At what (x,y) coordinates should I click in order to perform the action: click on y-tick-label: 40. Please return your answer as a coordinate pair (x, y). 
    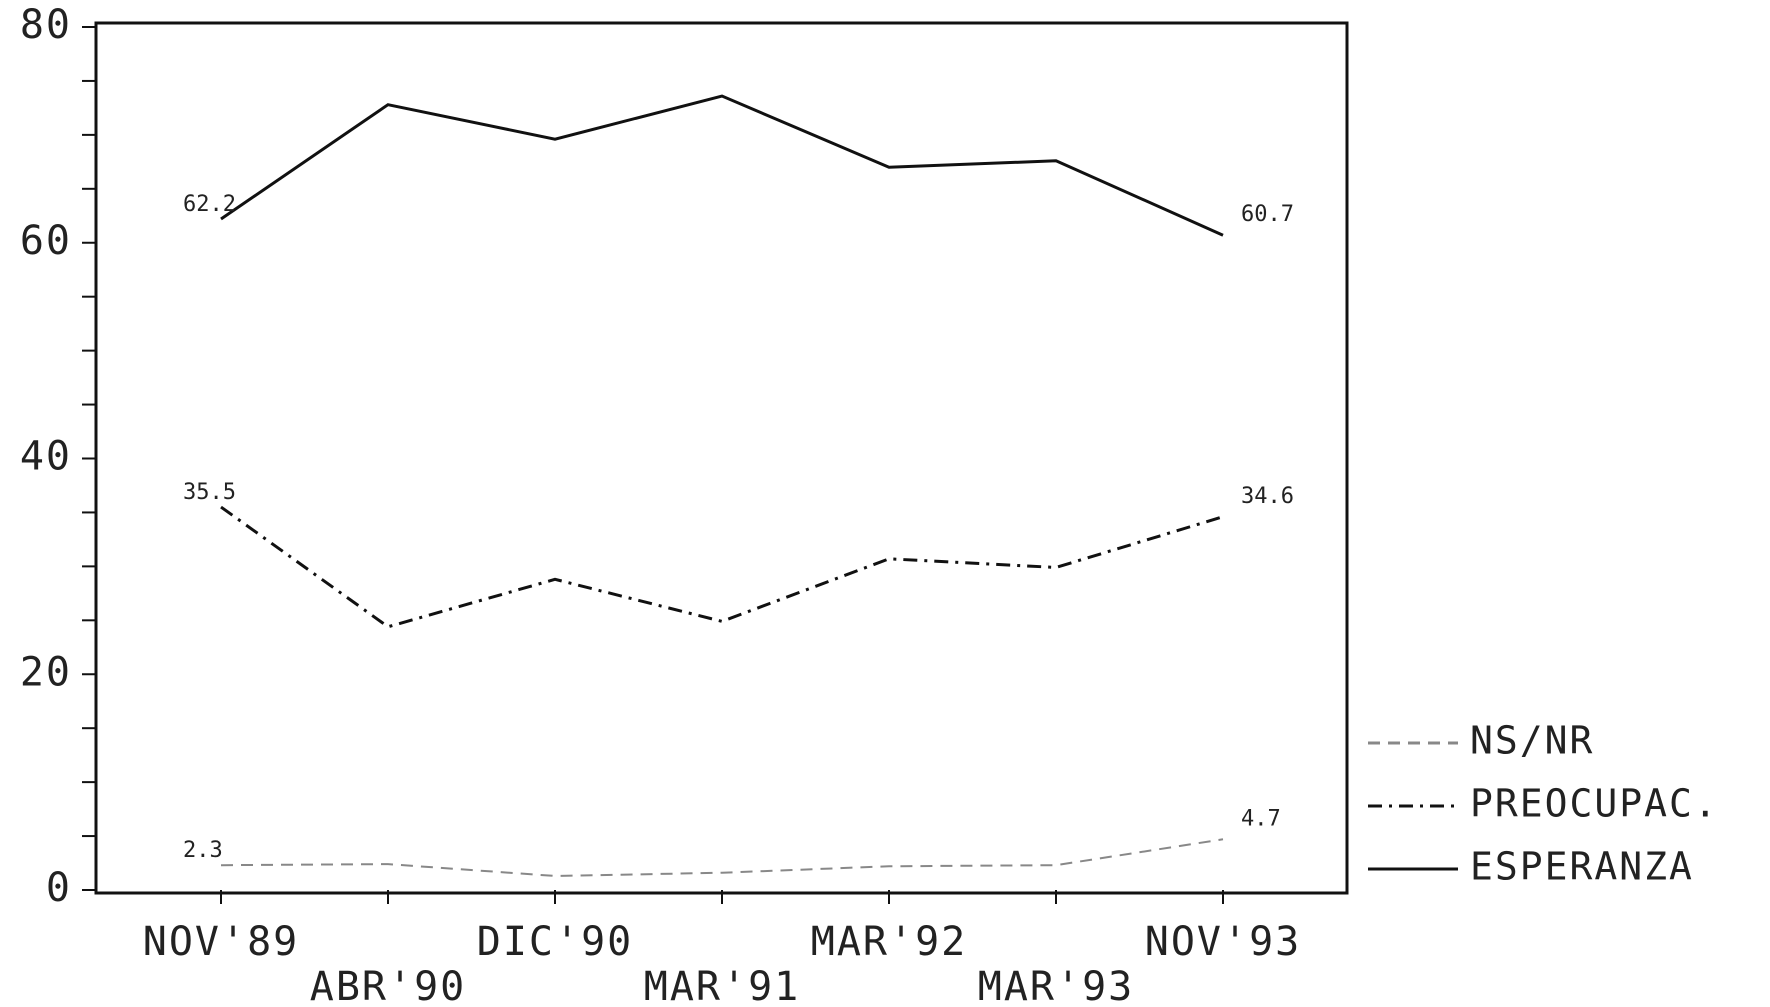
    Looking at the image, I should click on (46, 457).